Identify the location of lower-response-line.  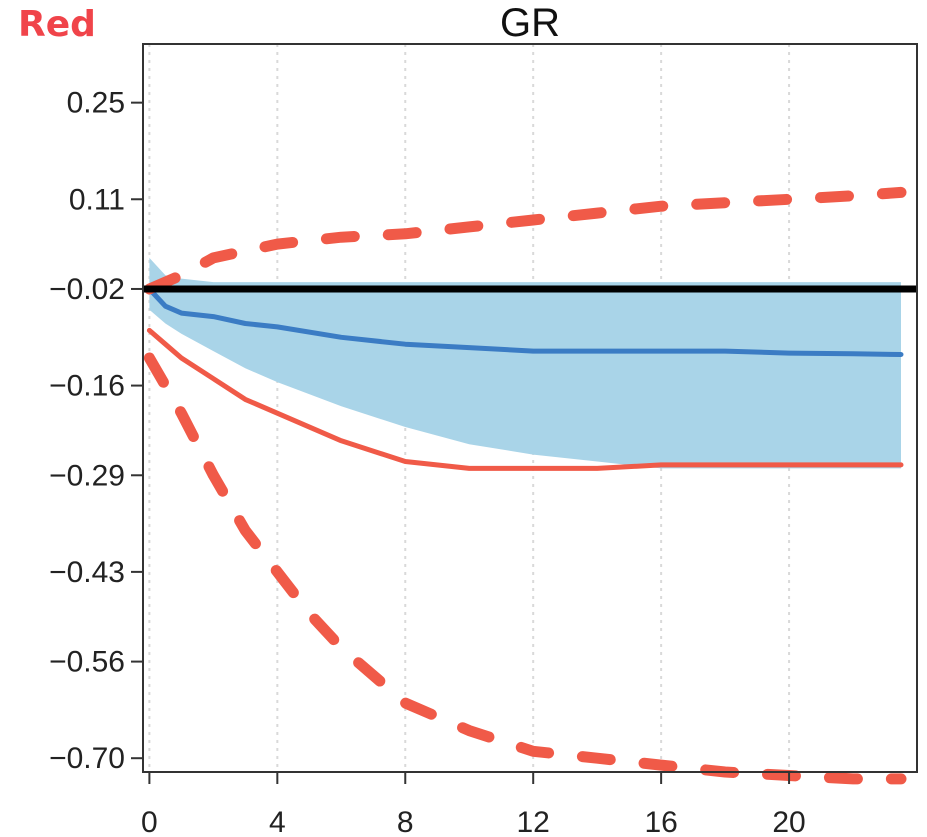
(525, 399).